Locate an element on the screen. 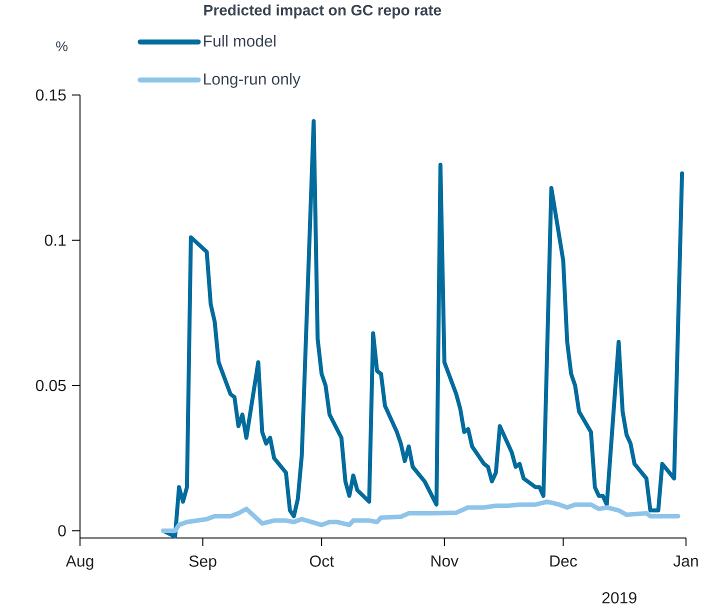  y-tick-label: 0.15 is located at coordinates (51, 95).